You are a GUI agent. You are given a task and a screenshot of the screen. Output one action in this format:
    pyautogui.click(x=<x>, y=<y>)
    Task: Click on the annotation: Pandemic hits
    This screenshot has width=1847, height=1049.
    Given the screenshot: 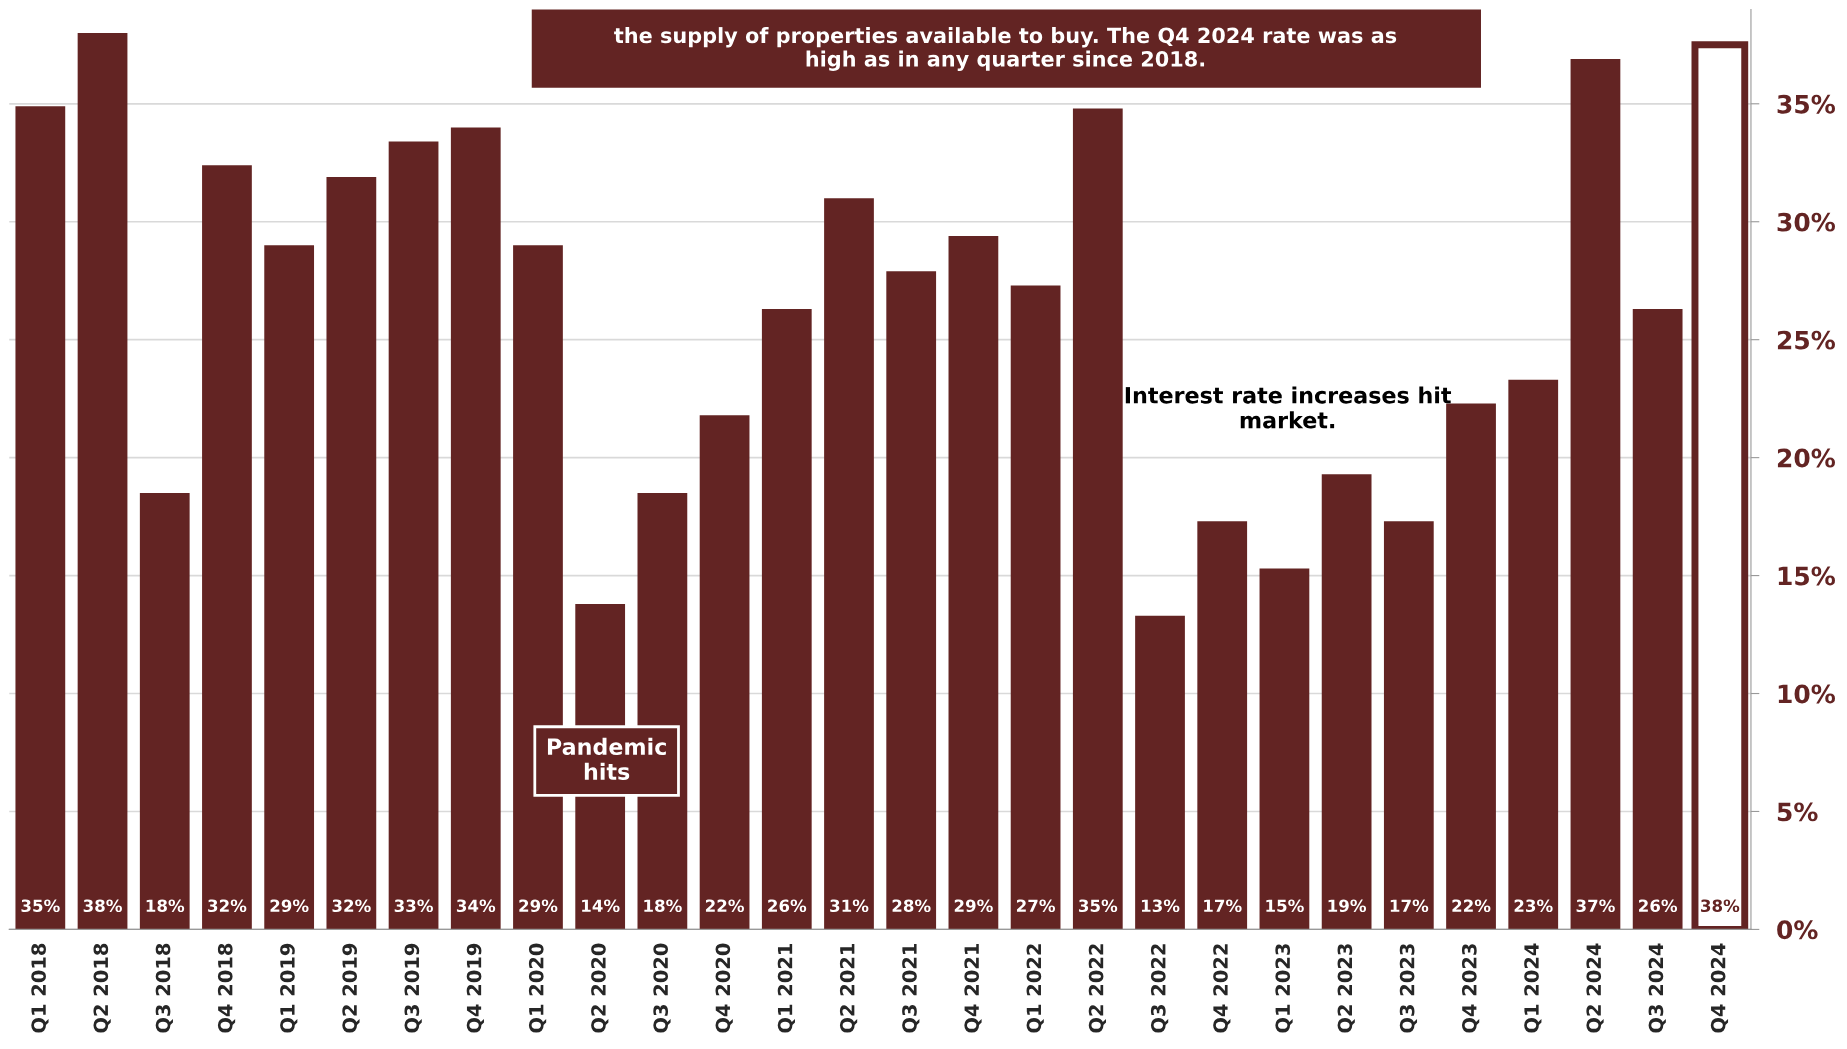 What is the action you would take?
    pyautogui.click(x=606, y=758)
    